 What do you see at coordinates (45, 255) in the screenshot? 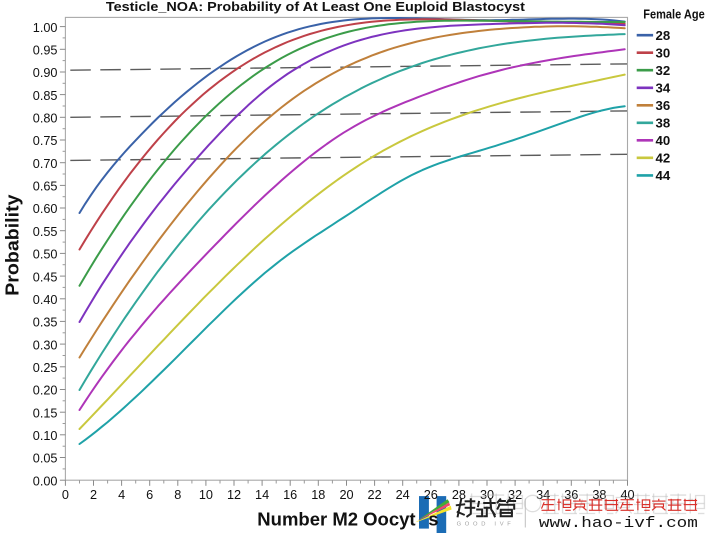
I see `svg-text: 0.50` at bounding box center [45, 255].